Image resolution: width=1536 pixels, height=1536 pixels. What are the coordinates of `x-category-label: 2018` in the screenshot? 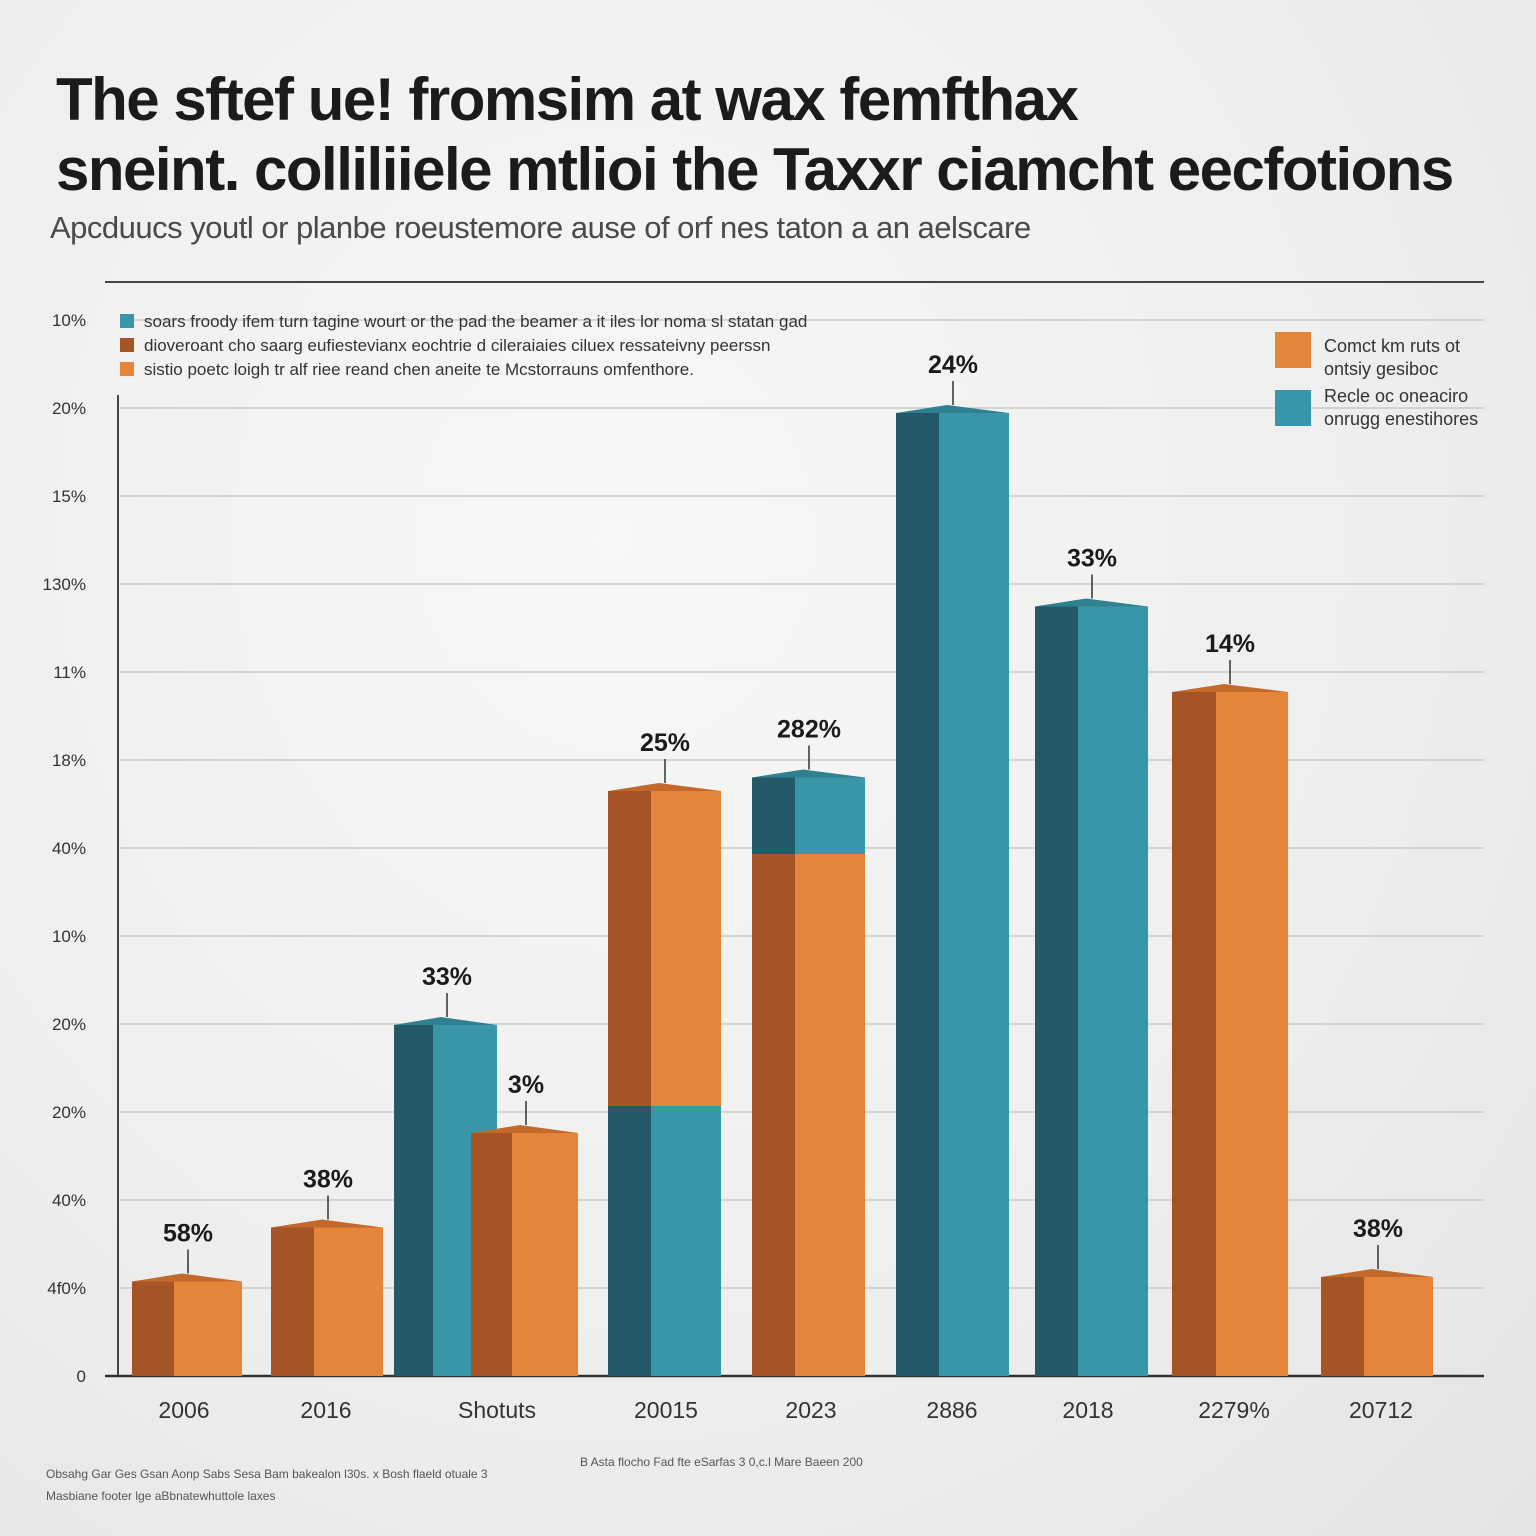 It's located at (1087, 1410).